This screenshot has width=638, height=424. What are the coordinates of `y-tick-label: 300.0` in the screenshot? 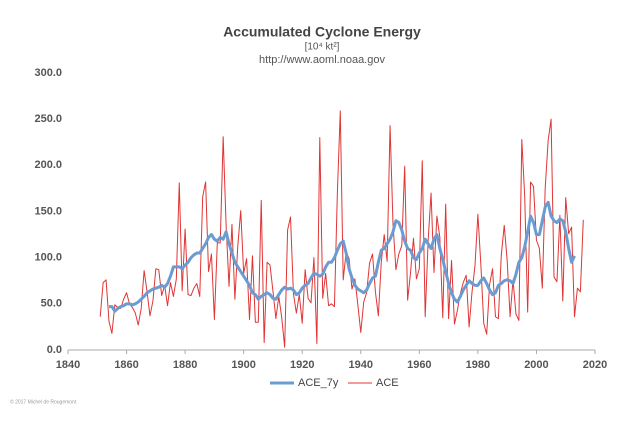 It's located at (48, 73).